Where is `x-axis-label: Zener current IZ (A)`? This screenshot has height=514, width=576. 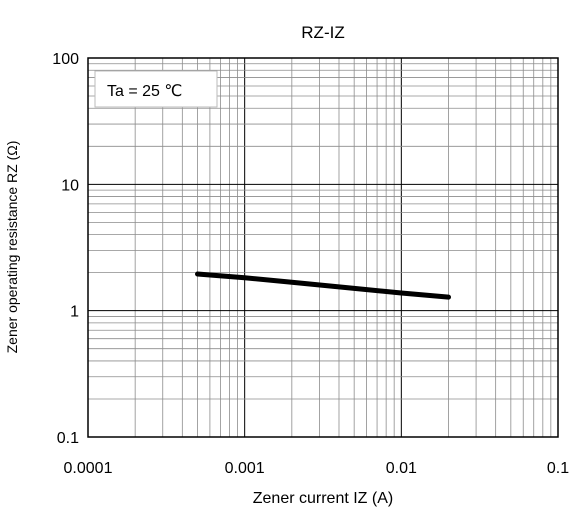
x-axis-label: Zener current IZ (A) is located at coordinates (323, 498).